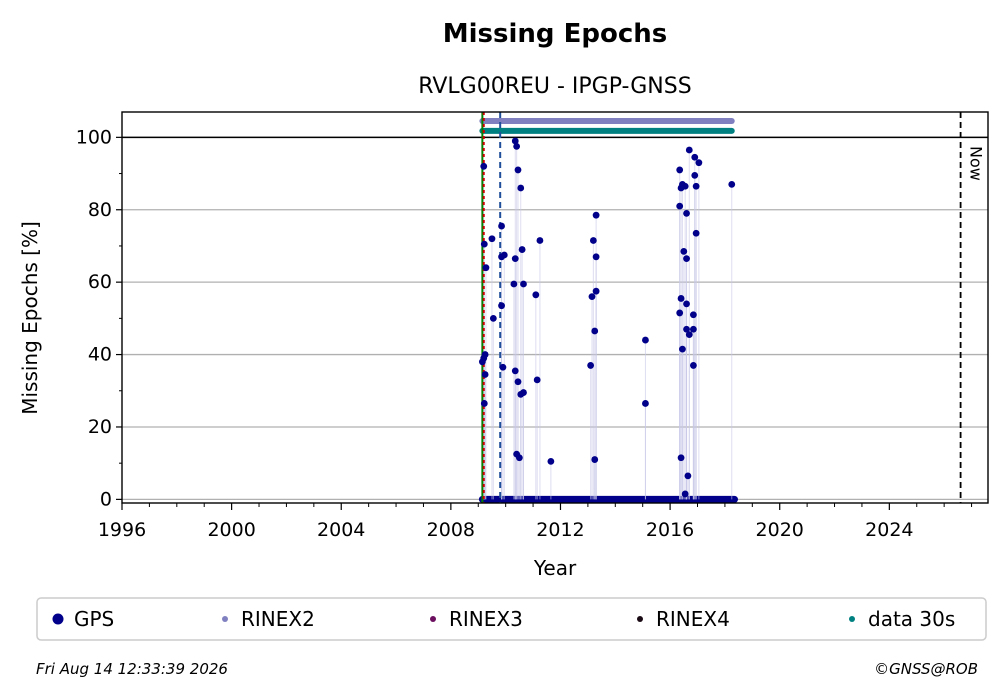 The width and height of the screenshot is (1008, 699). I want to click on x-tick-label-2004: 2004, so click(341, 530).